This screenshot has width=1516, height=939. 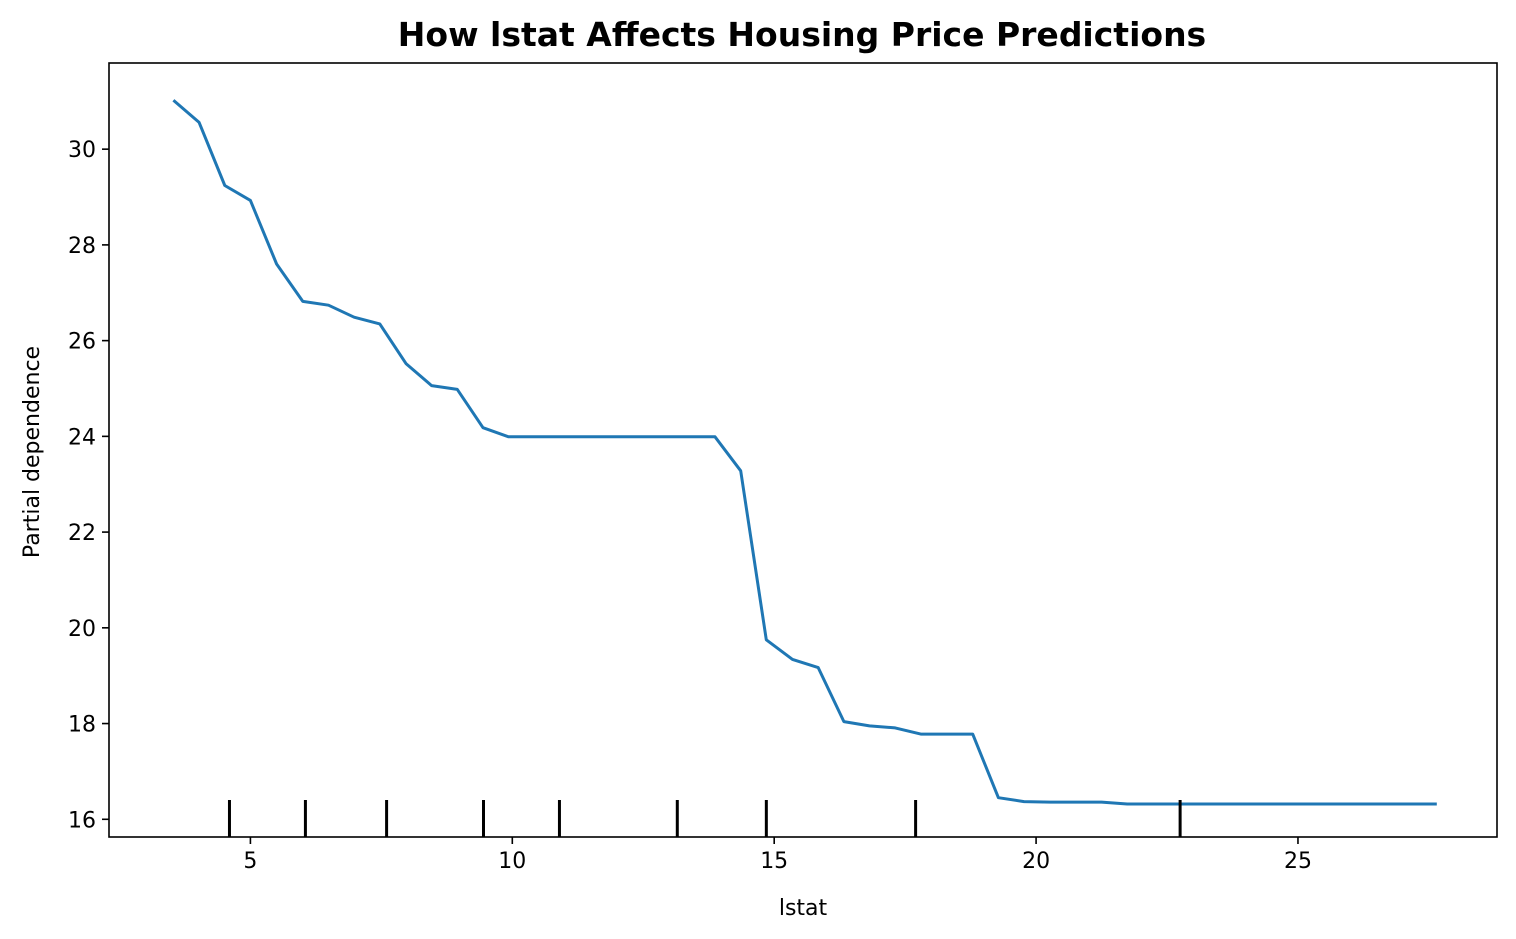 I want to click on x-axis-label: lstat, so click(x=803, y=908).